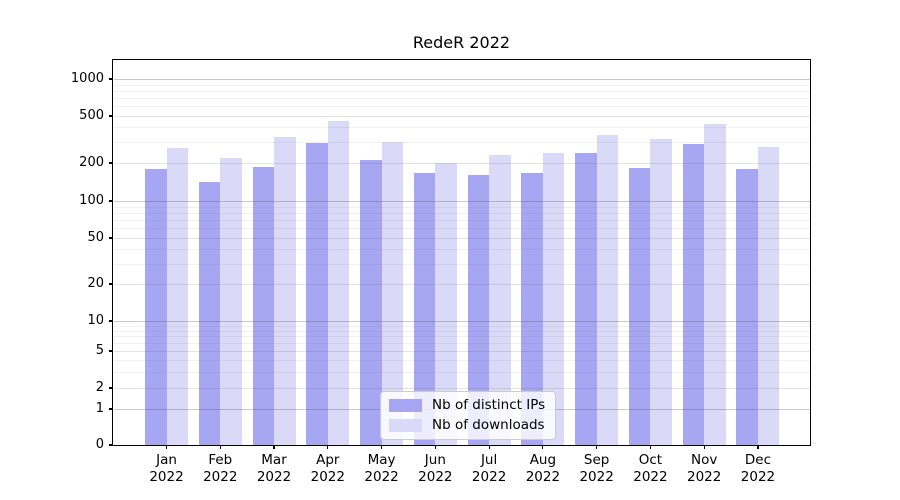 This screenshot has width=900, height=500. I want to click on bar-jun-distinct-ips, so click(424, 308).